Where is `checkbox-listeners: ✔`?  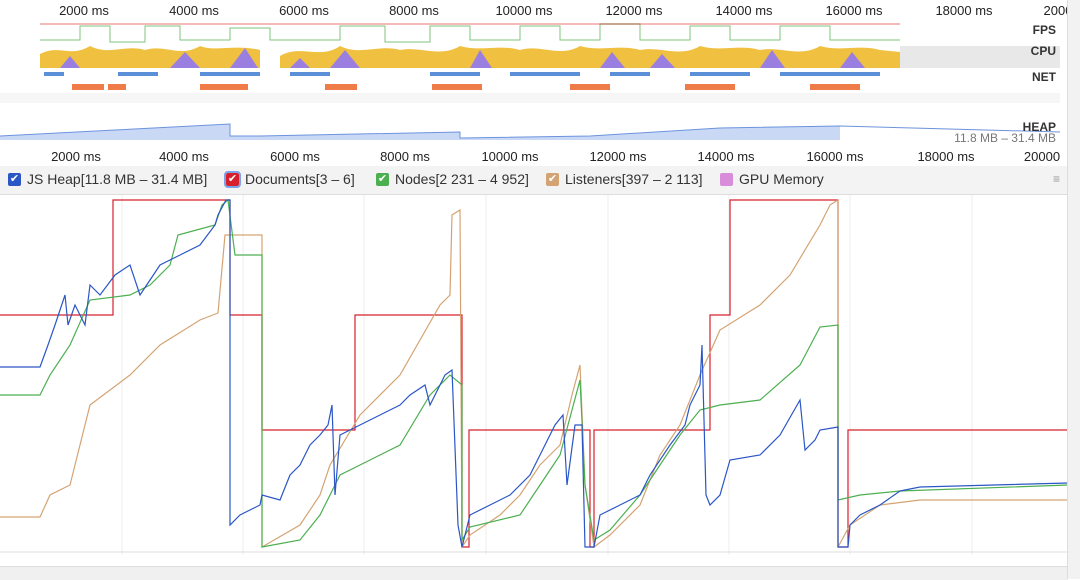 checkbox-listeners: ✔ is located at coordinates (552, 179).